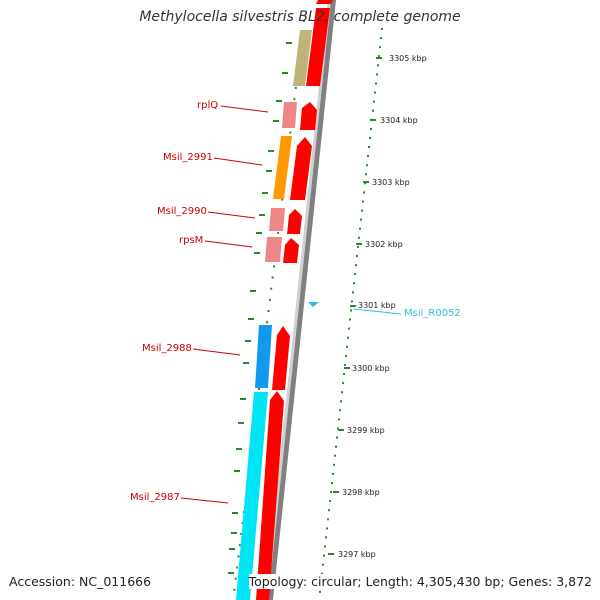 The width and height of the screenshot is (600, 600). Describe the element at coordinates (270, 495) in the screenshot. I see `cds-arrow-msil2987` at that location.